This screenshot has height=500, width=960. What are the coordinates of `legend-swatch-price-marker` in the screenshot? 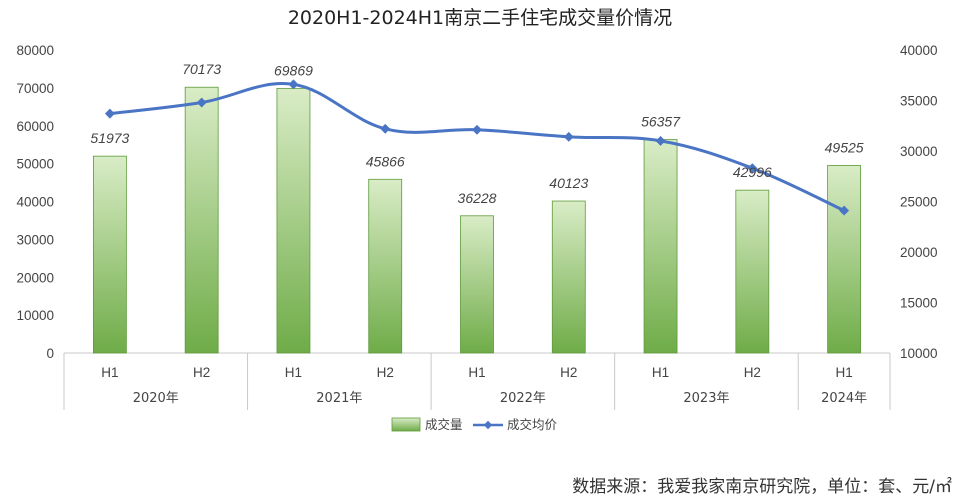 It's located at (488, 425).